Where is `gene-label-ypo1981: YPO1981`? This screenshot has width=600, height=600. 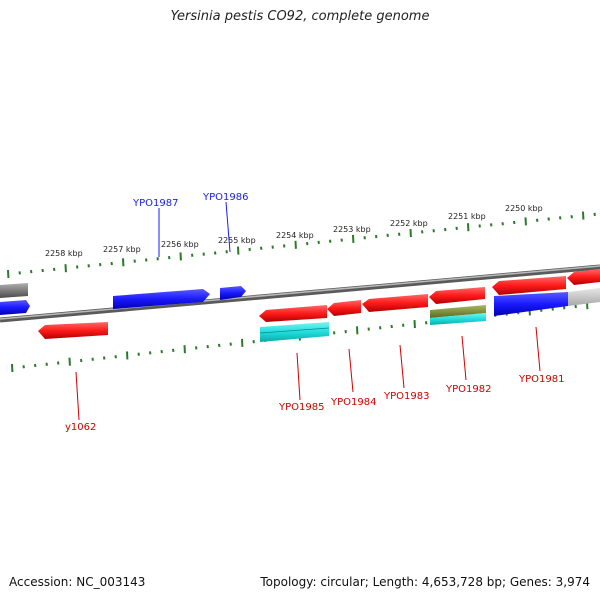
gene-label-ypo1981: YPO1981 is located at coordinates (541, 379).